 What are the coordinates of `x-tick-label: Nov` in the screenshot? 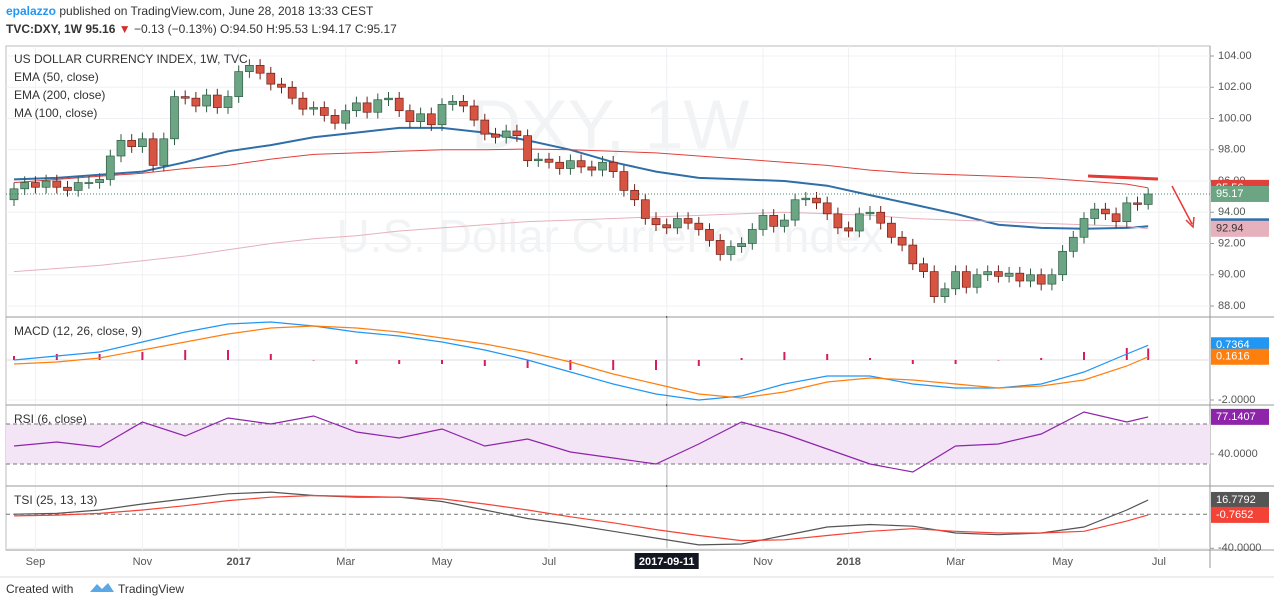 It's located at (763, 562).